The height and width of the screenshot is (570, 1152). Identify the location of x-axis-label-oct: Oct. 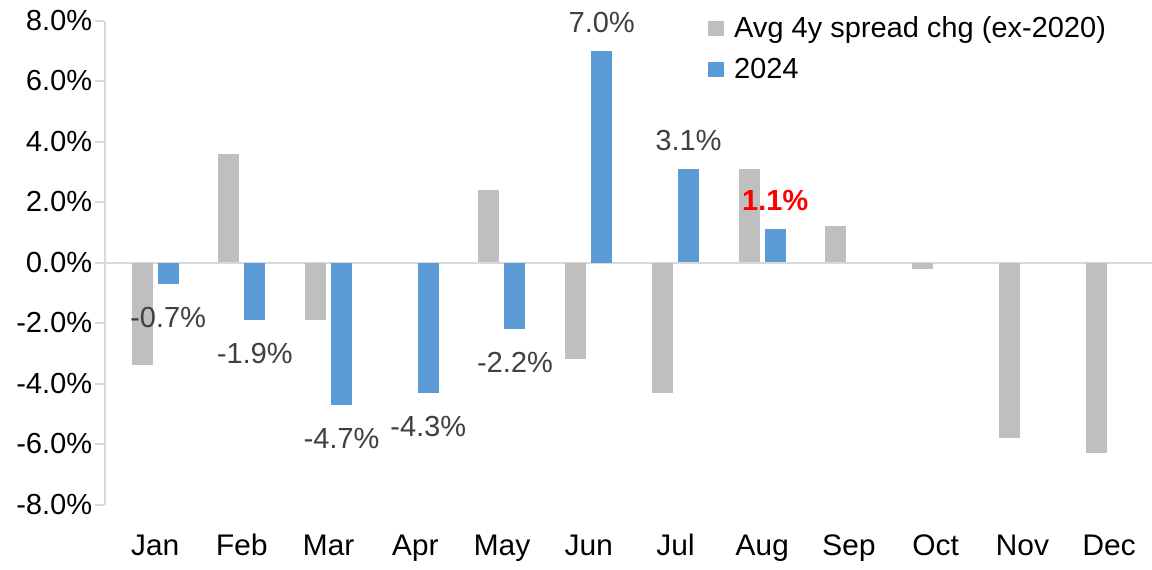
(935, 545).